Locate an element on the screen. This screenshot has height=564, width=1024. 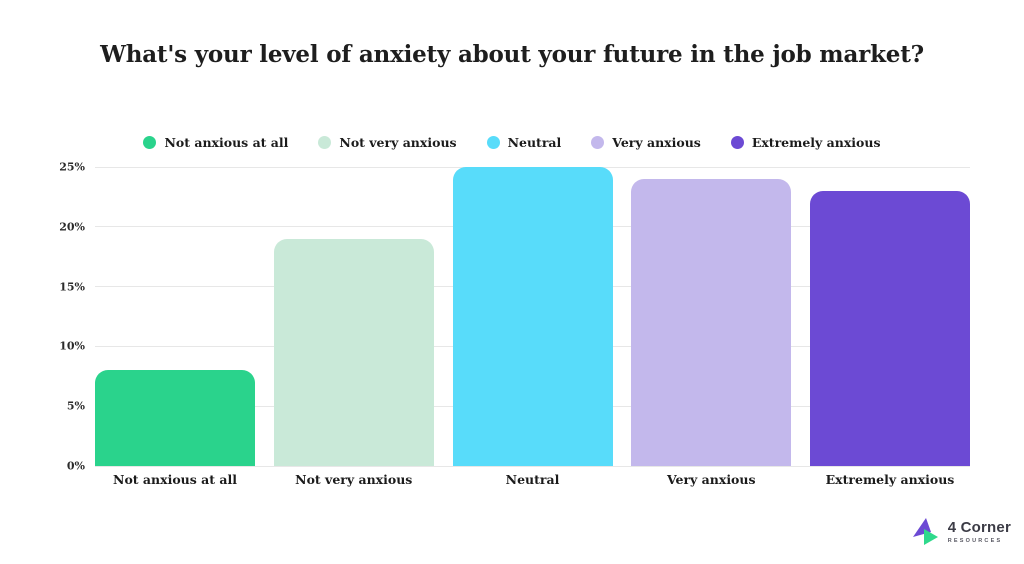
legend-dot-very-anxious is located at coordinates (598, 142).